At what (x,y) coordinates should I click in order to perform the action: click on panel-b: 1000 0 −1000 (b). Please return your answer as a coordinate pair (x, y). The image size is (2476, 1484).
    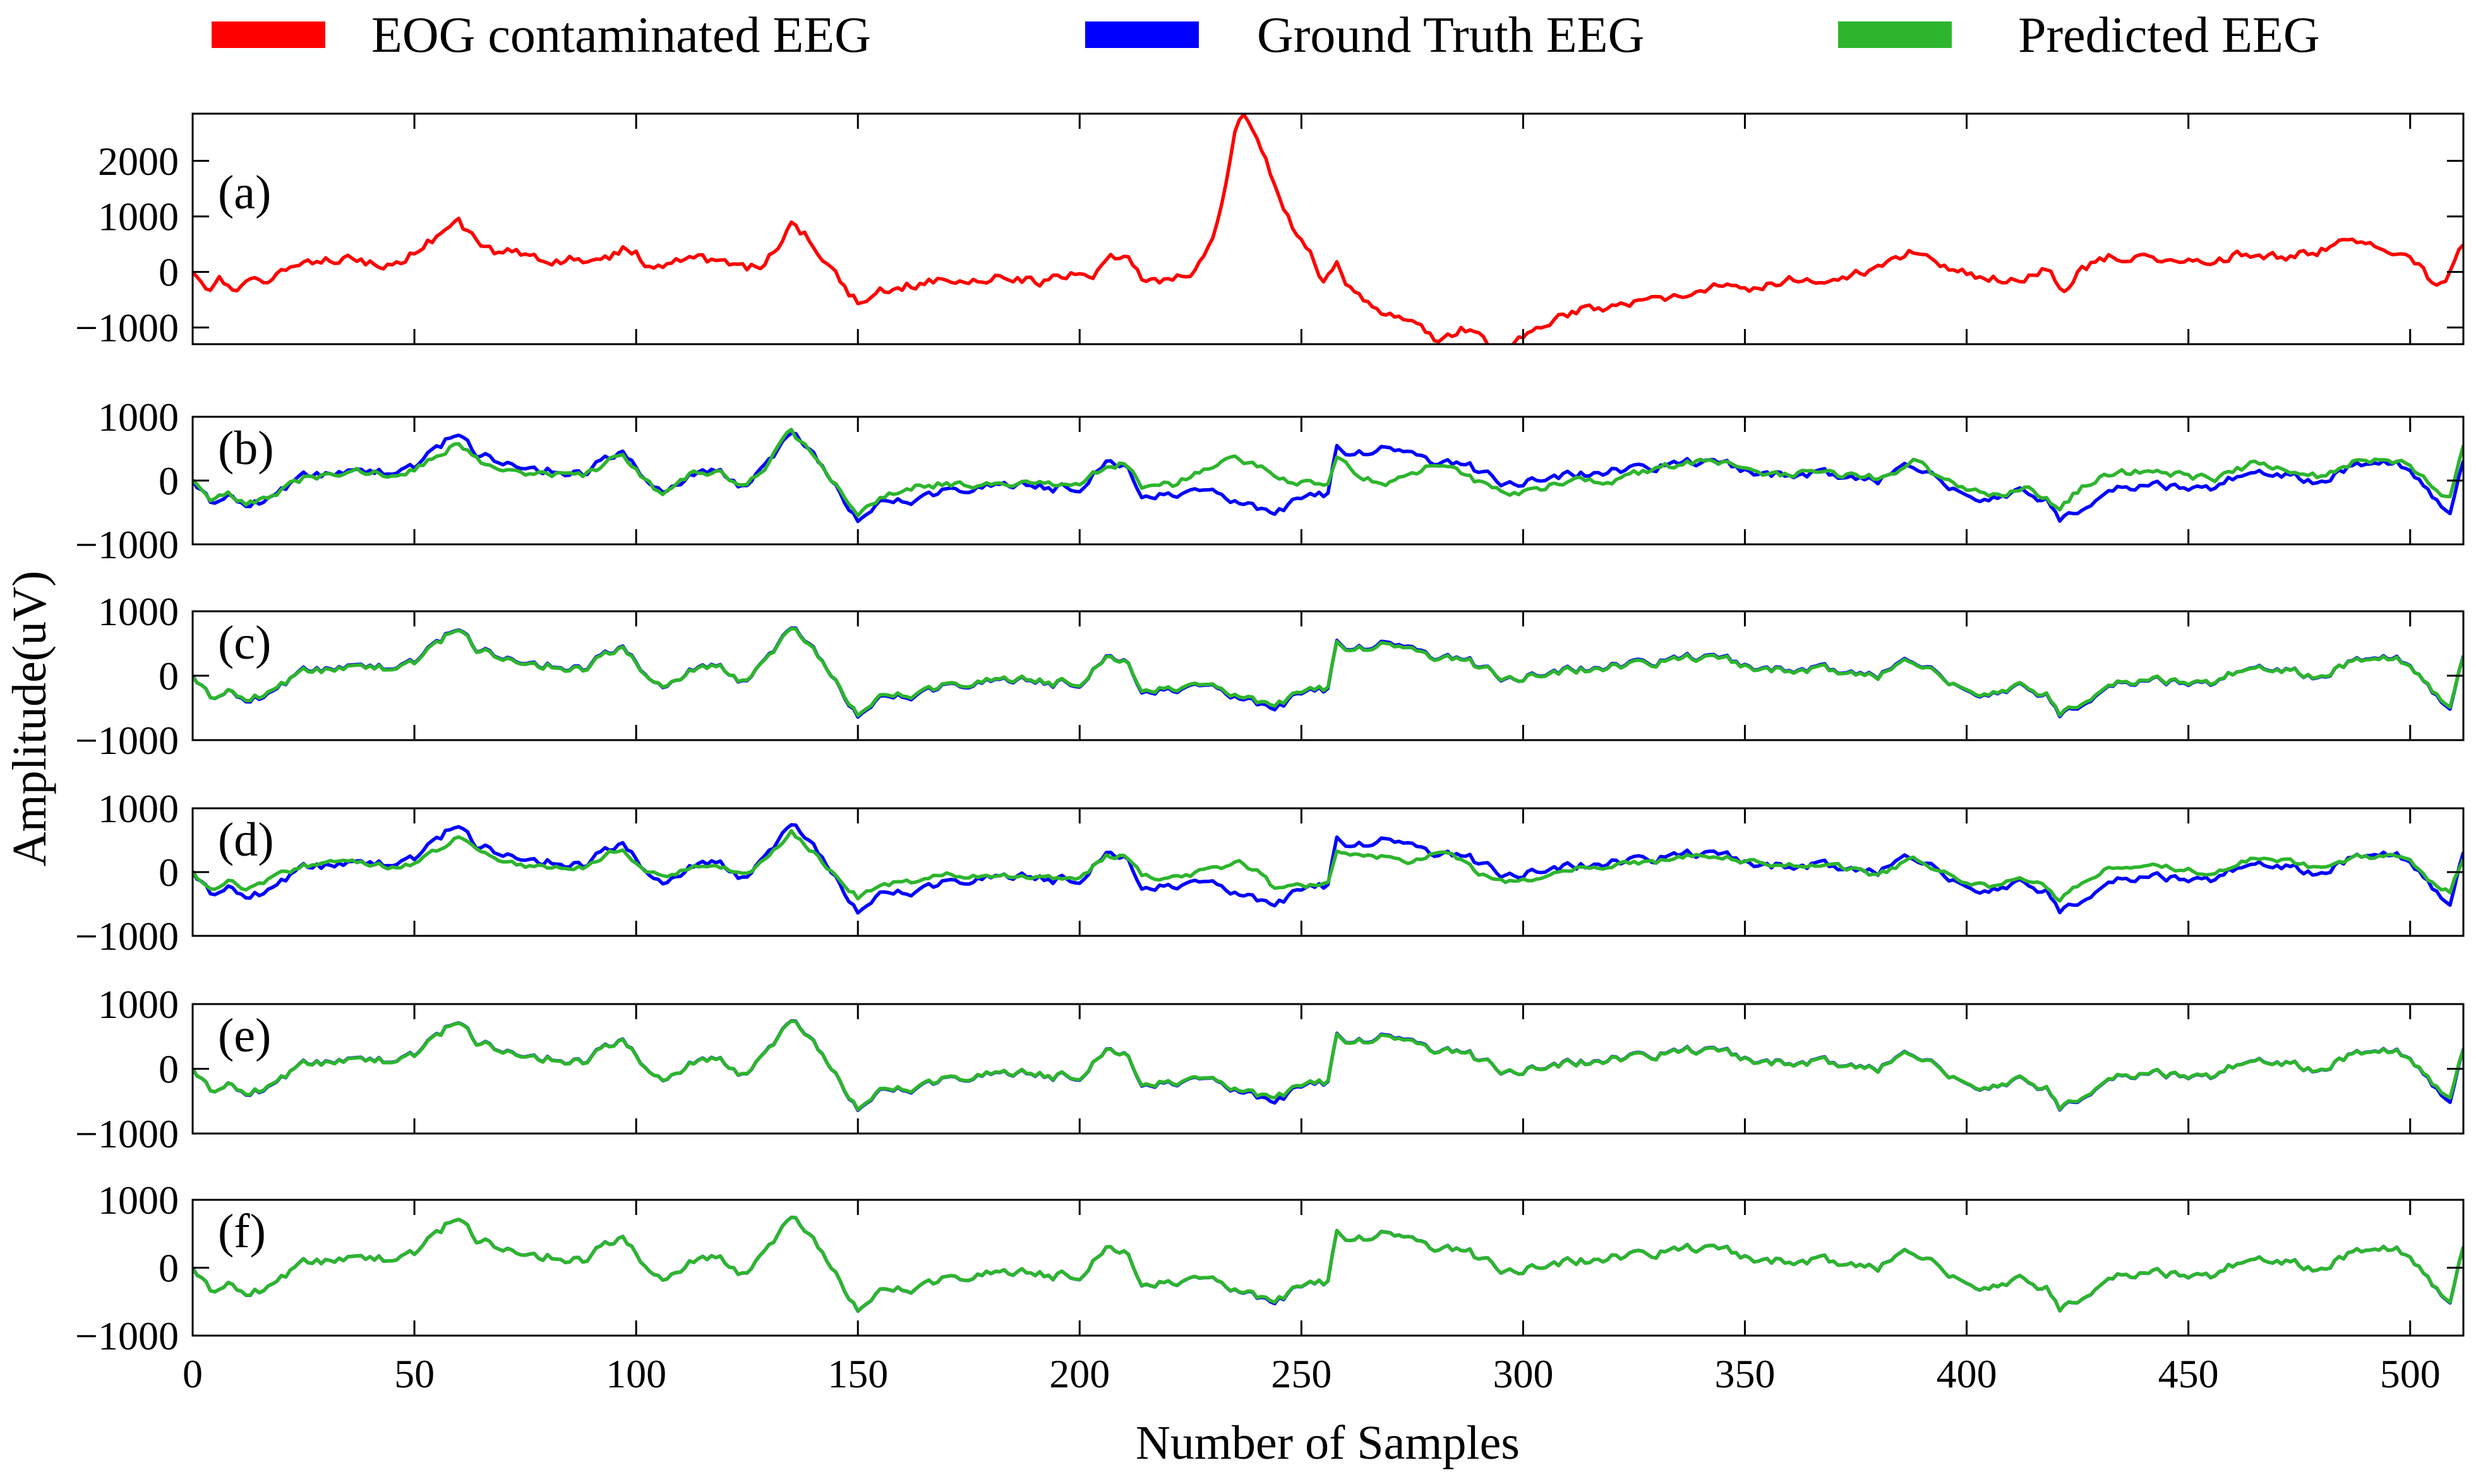
    Looking at the image, I should click on (1270, 481).